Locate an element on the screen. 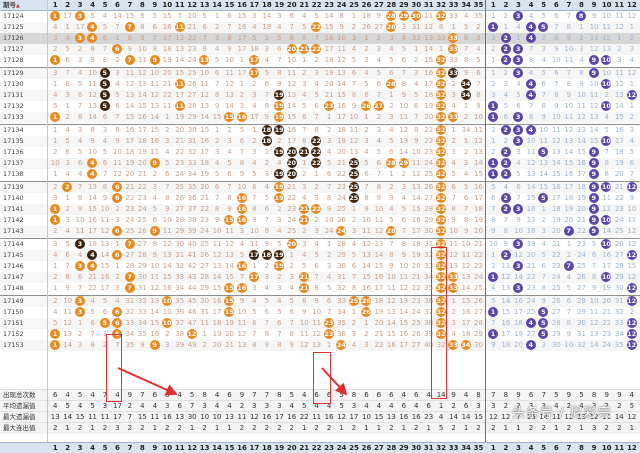  omission-value: 16 is located at coordinates (292, 130).